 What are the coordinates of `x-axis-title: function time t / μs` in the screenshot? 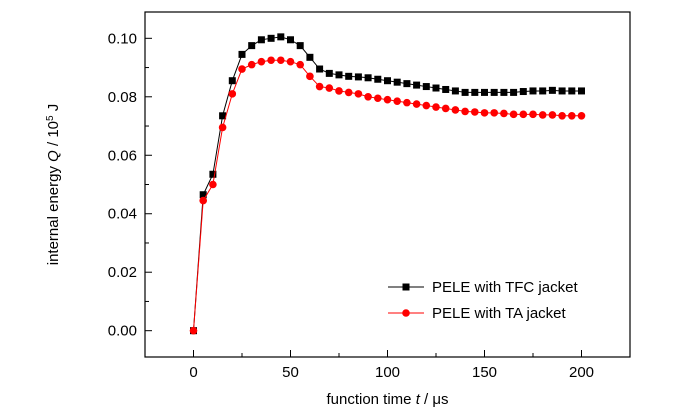 It's located at (387, 399).